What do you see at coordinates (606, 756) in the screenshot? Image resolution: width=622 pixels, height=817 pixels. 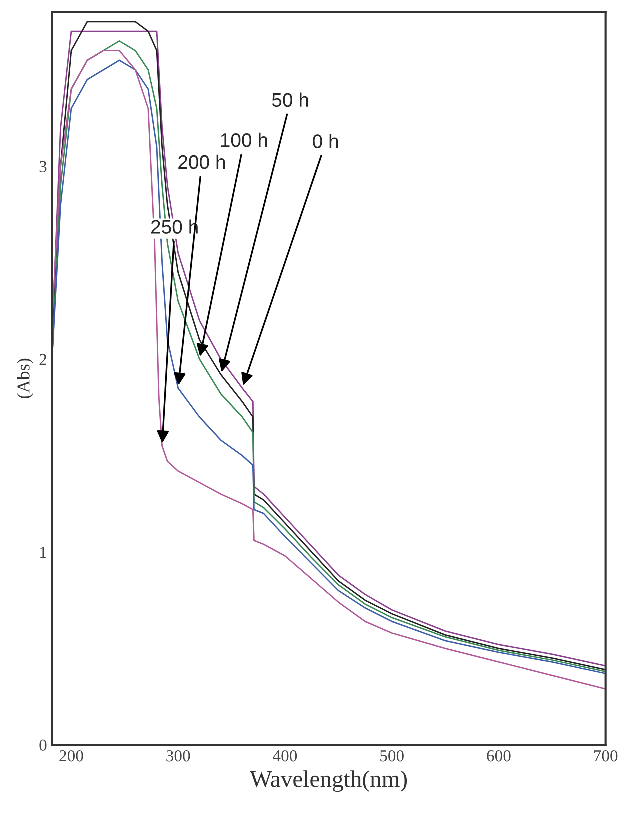 I see `x-tick-label: 700` at bounding box center [606, 756].